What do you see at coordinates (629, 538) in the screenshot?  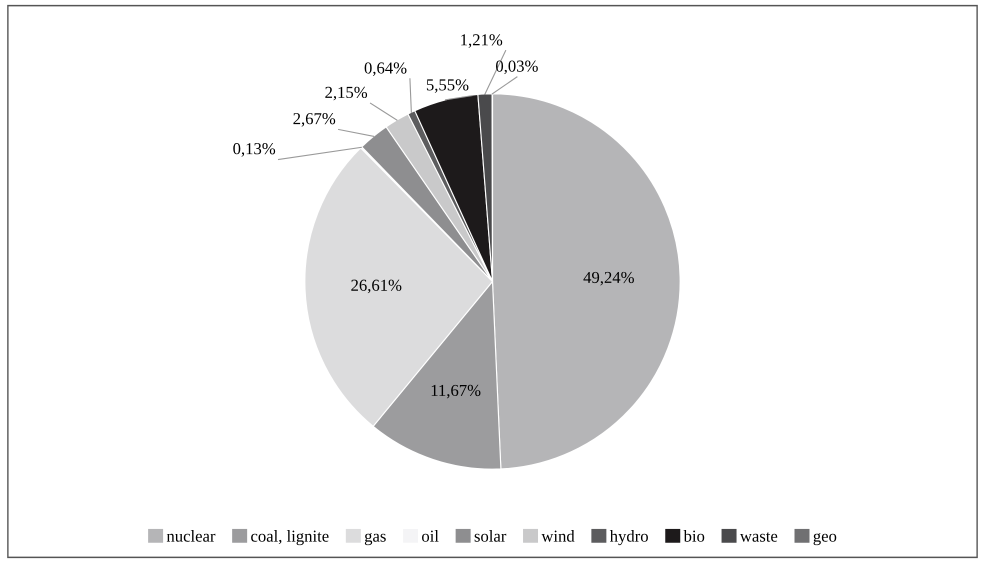 I see `legend-label: hydro` at bounding box center [629, 538].